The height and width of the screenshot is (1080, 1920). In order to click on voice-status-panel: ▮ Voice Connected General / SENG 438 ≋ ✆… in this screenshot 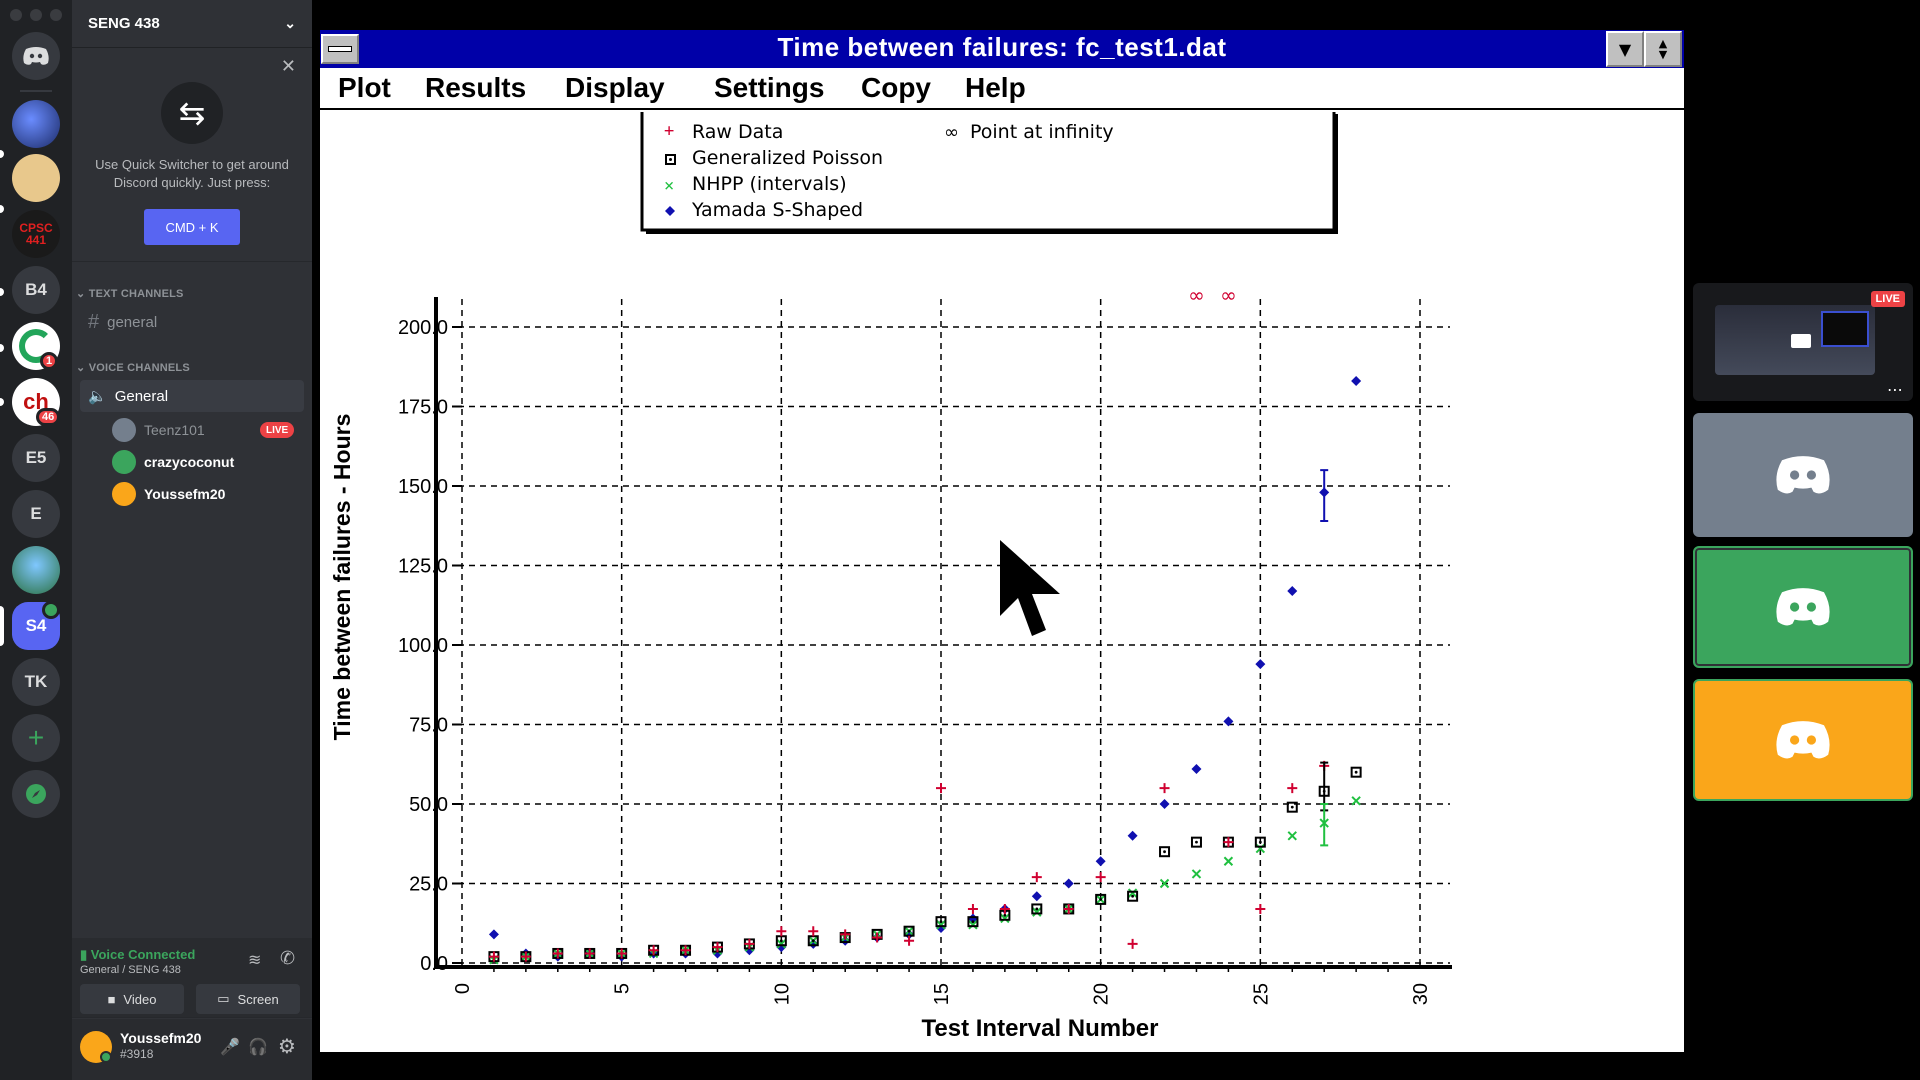, I will do `click(192, 978)`.